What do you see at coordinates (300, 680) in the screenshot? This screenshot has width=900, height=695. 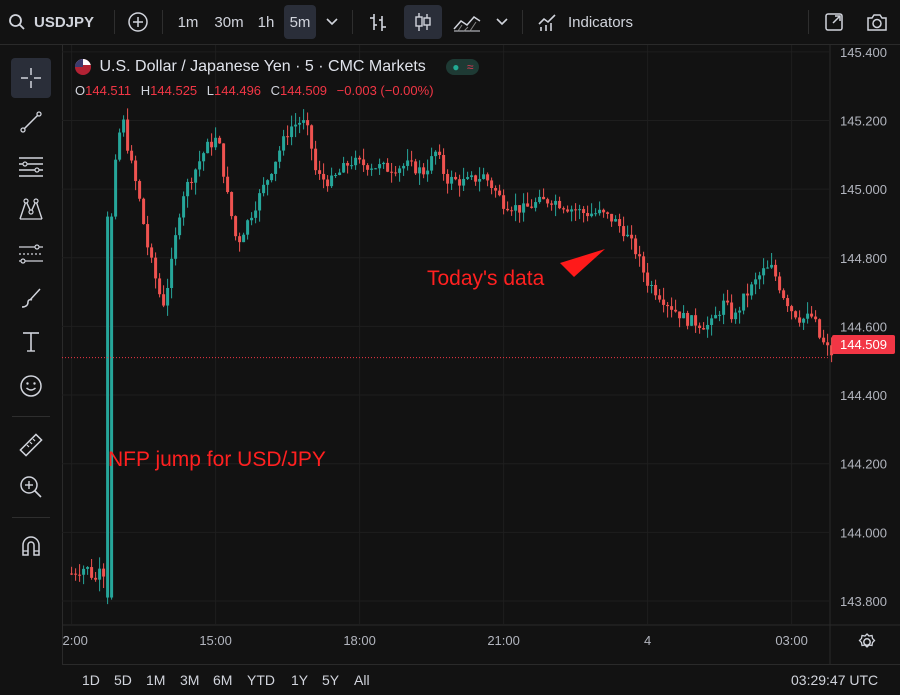 I see `range-1y: 1Y` at bounding box center [300, 680].